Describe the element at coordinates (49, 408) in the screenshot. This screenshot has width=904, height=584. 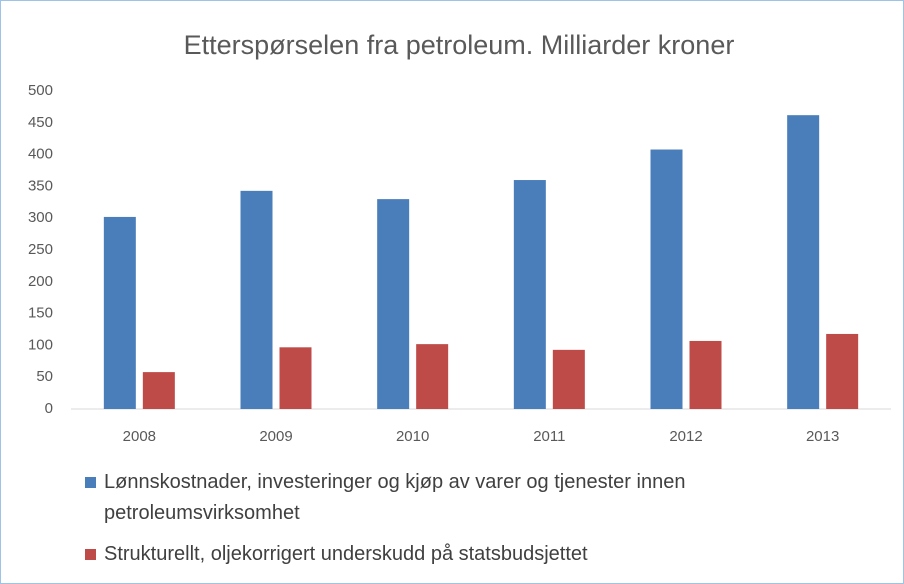
I see `y-tick-label: 0` at that location.